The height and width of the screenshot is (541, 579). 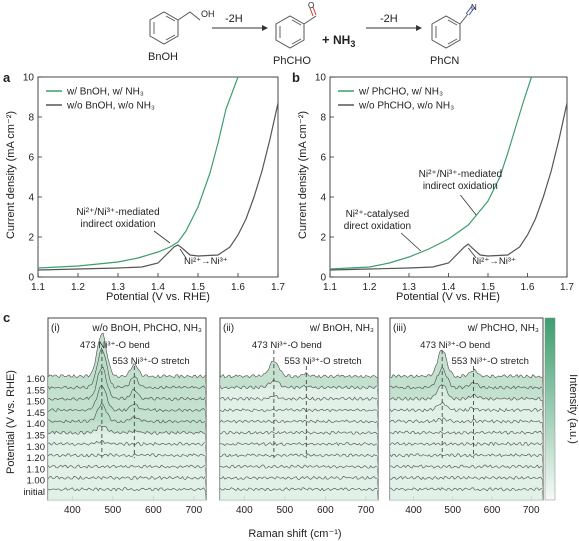 What do you see at coordinates (295, 34) in the screenshot?
I see `molecule-phcho: O PhCHO` at bounding box center [295, 34].